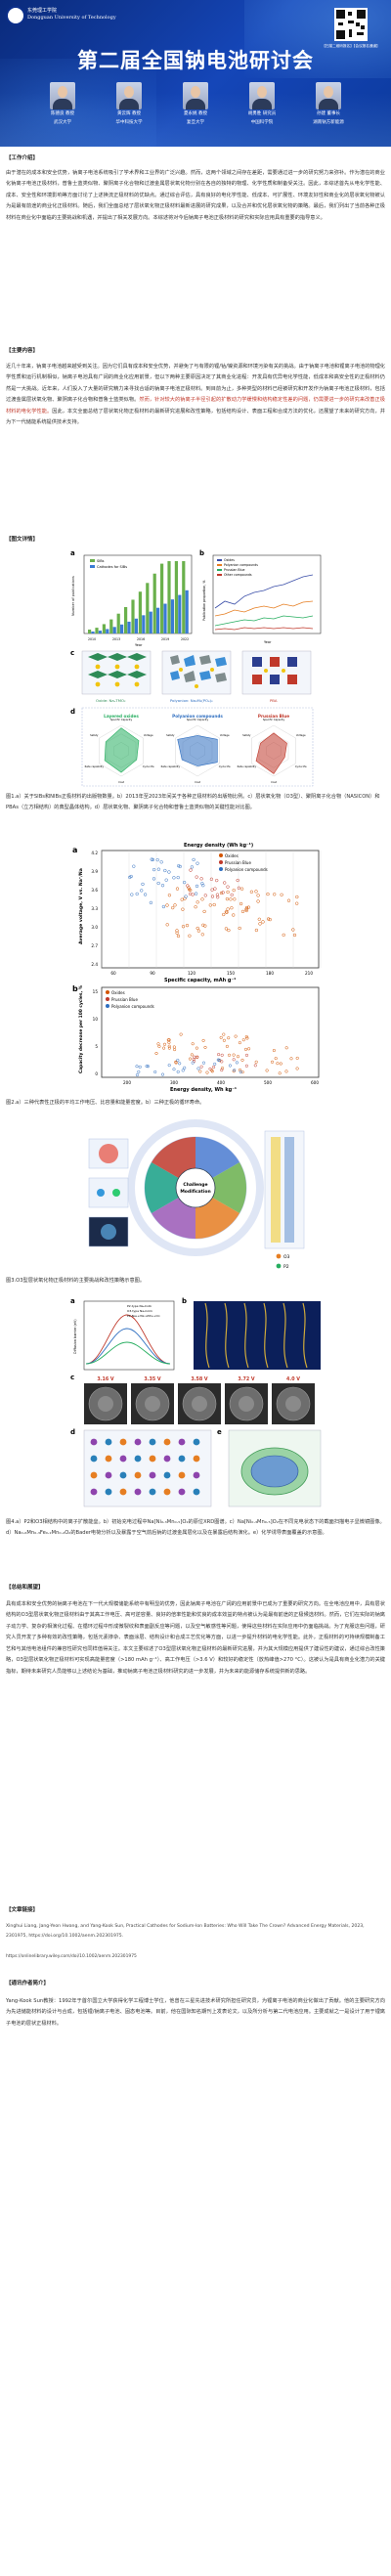 The height and width of the screenshot is (2576, 391). I want to click on legend-label: Cathodes for SIBs, so click(112, 567).